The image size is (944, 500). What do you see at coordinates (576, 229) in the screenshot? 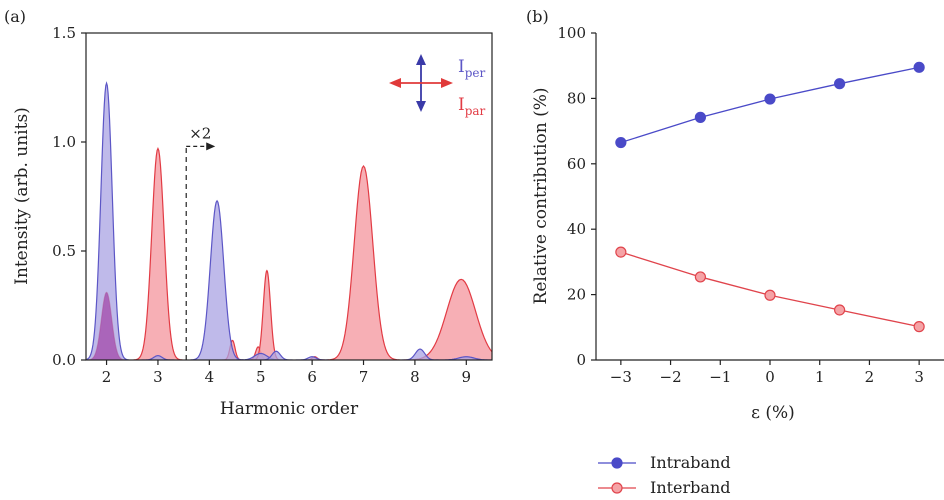
I see `panel-b-y-tick-label: 40` at bounding box center [576, 229].